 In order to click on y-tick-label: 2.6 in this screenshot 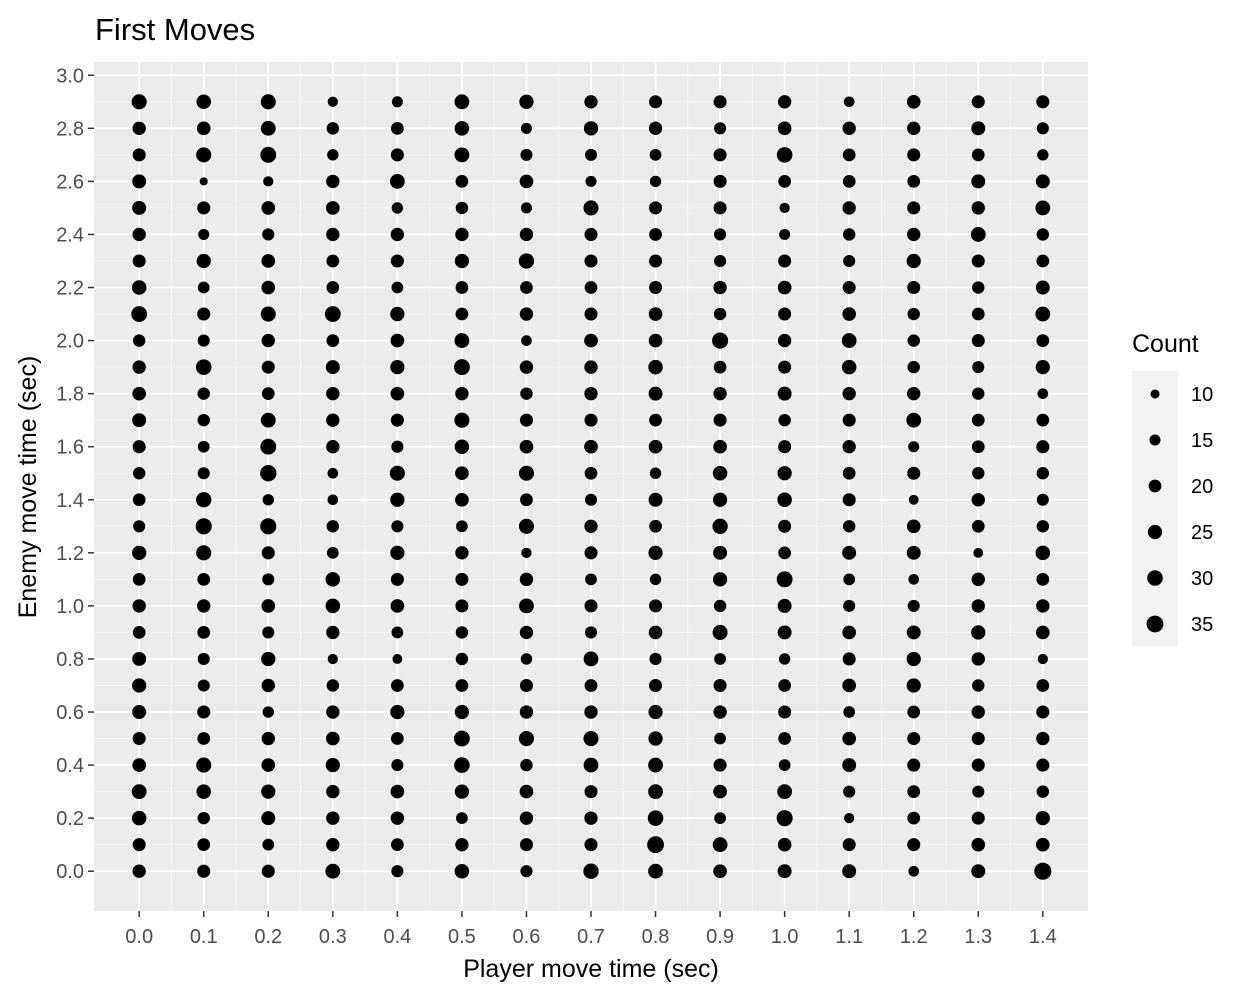, I will do `click(70, 182)`.